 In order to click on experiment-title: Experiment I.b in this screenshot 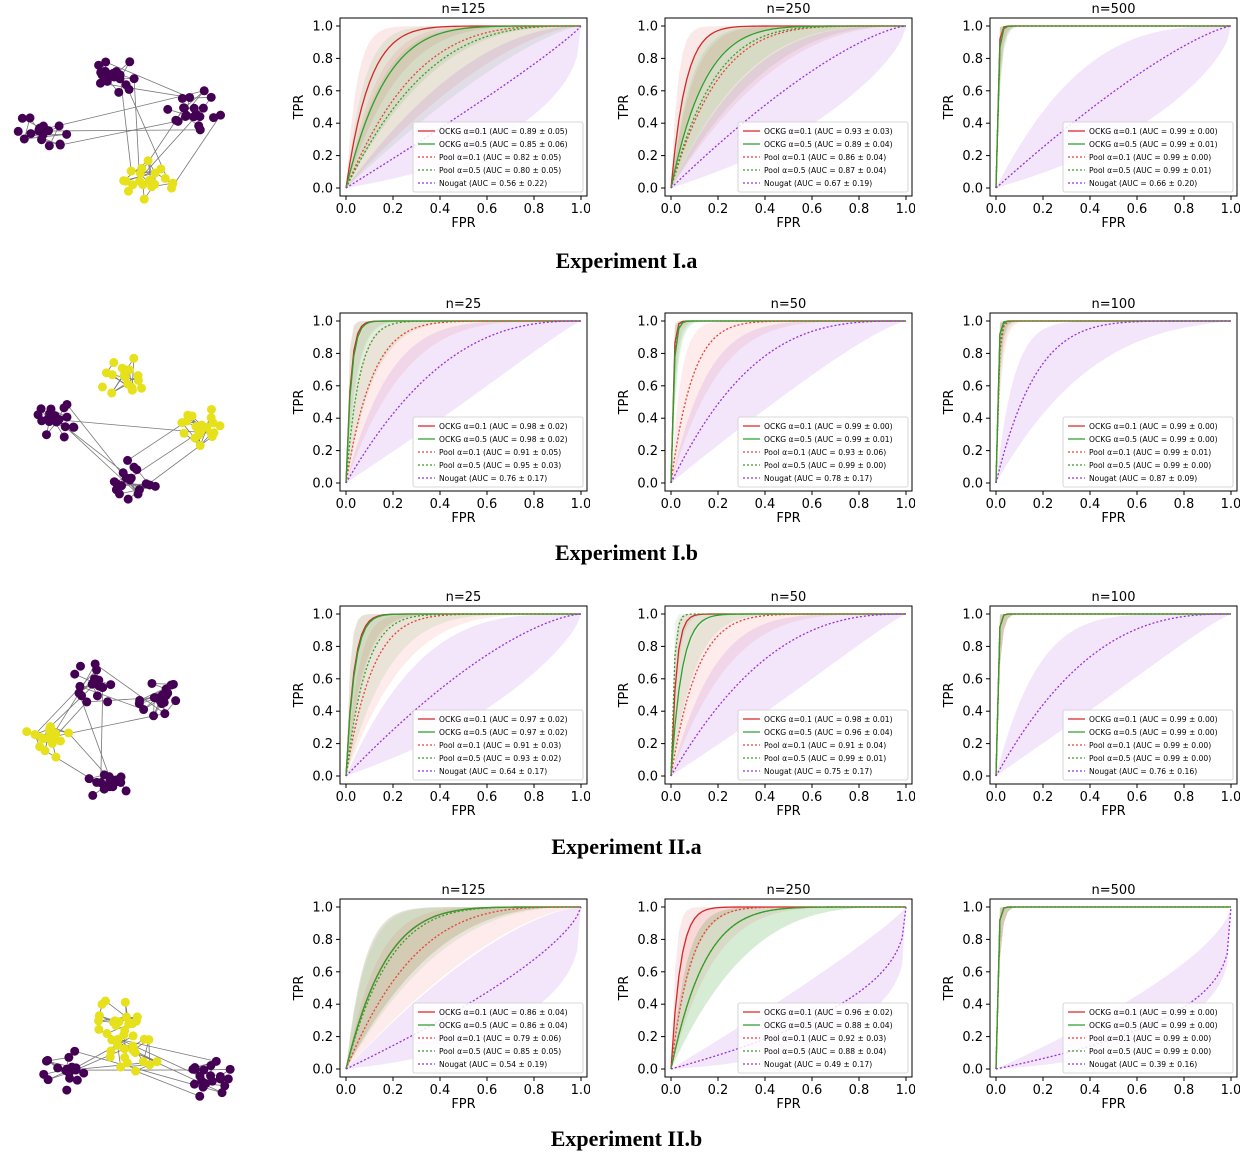, I will do `click(626, 552)`.